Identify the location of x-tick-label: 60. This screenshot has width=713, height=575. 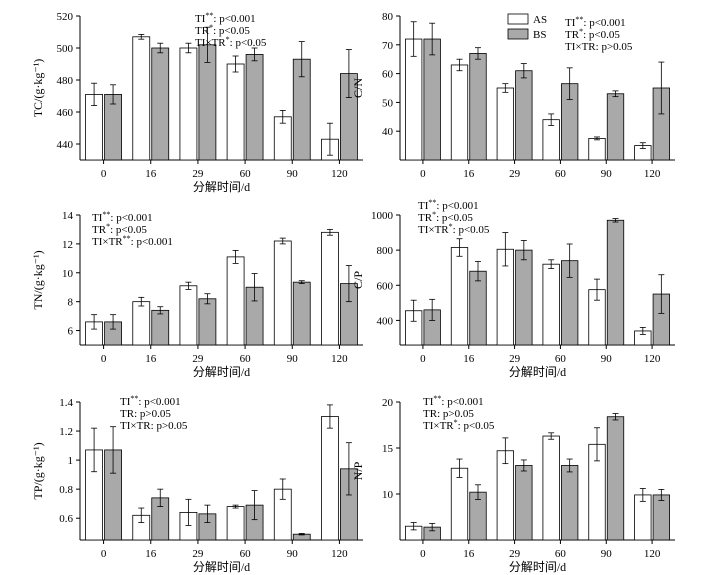
(246, 359).